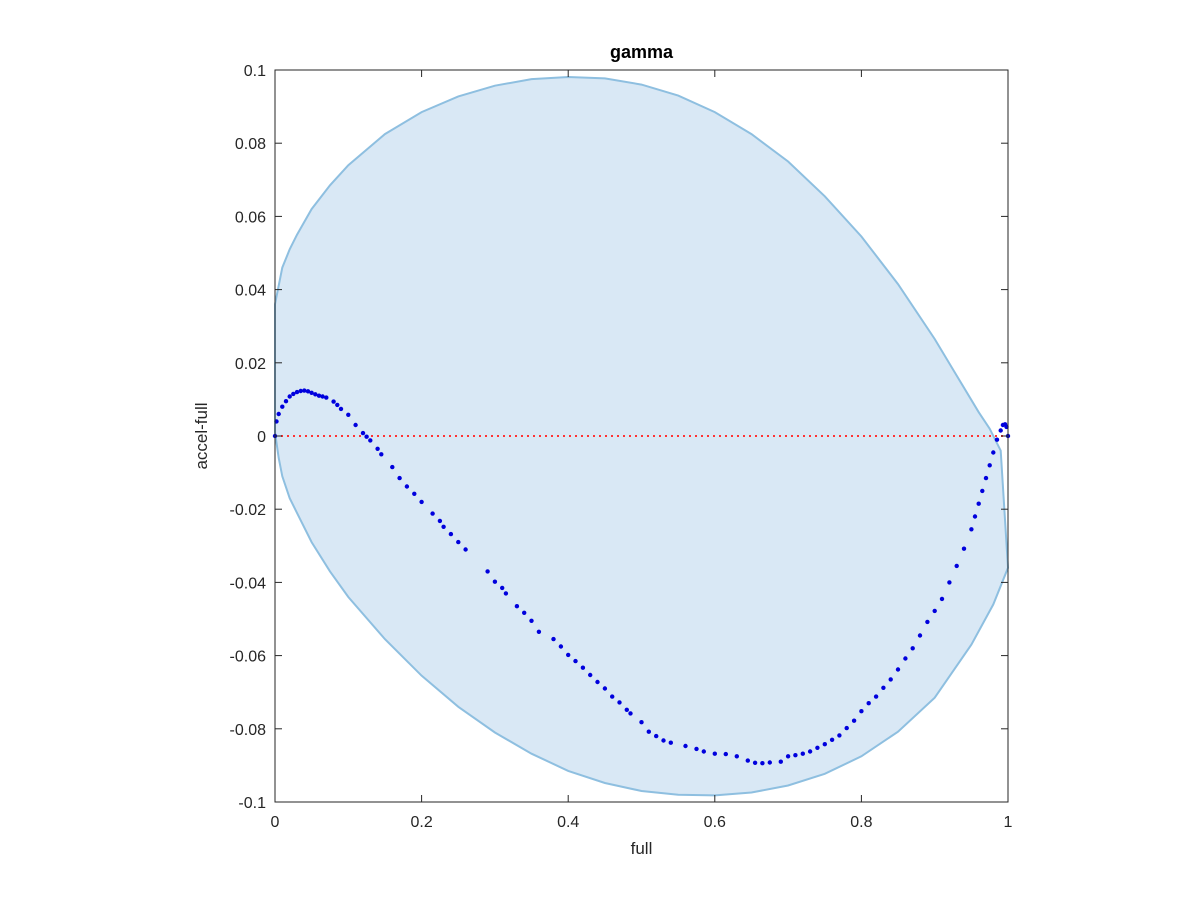  Describe the element at coordinates (248, 730) in the screenshot. I see `y-tick-label: -0.08` at that location.